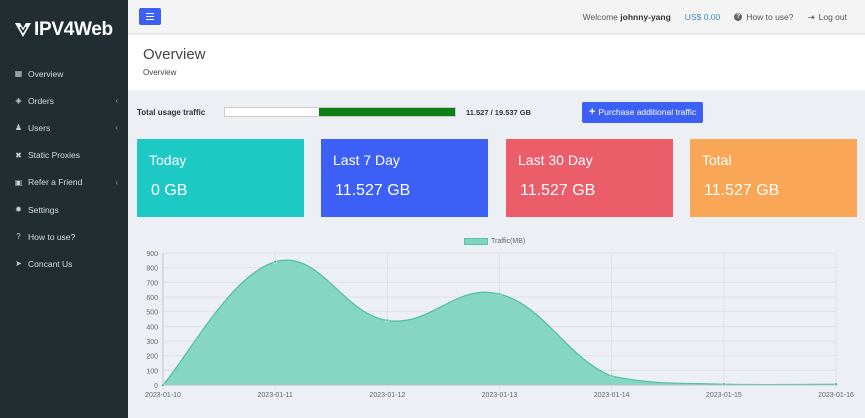  I want to click on x-tick-label: 2023-01-12, so click(387, 395).